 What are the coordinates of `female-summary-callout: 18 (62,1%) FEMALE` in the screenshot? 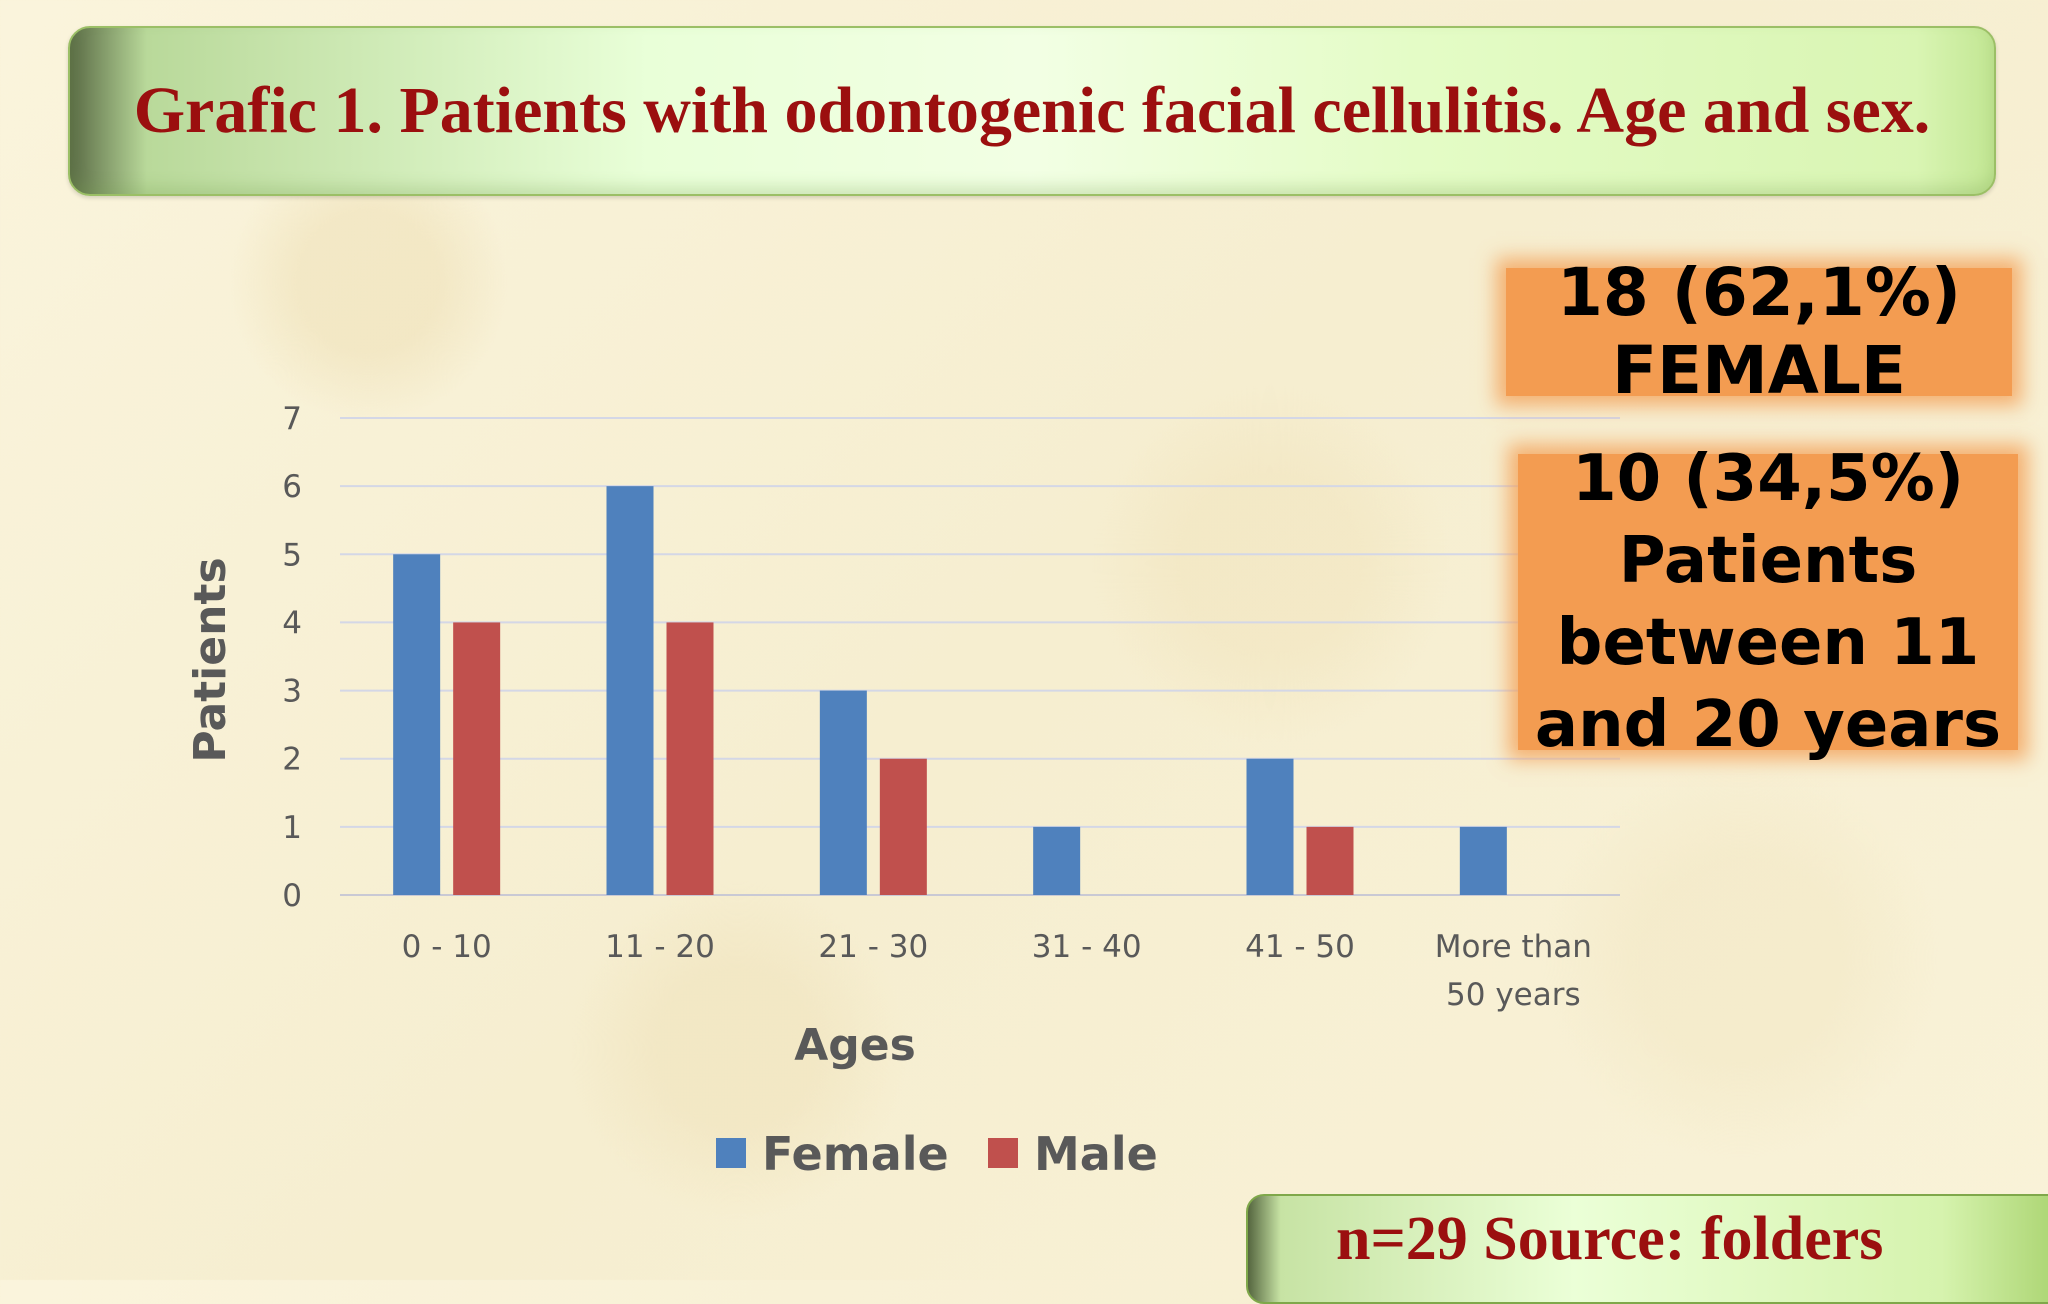 It's located at (1759, 331).